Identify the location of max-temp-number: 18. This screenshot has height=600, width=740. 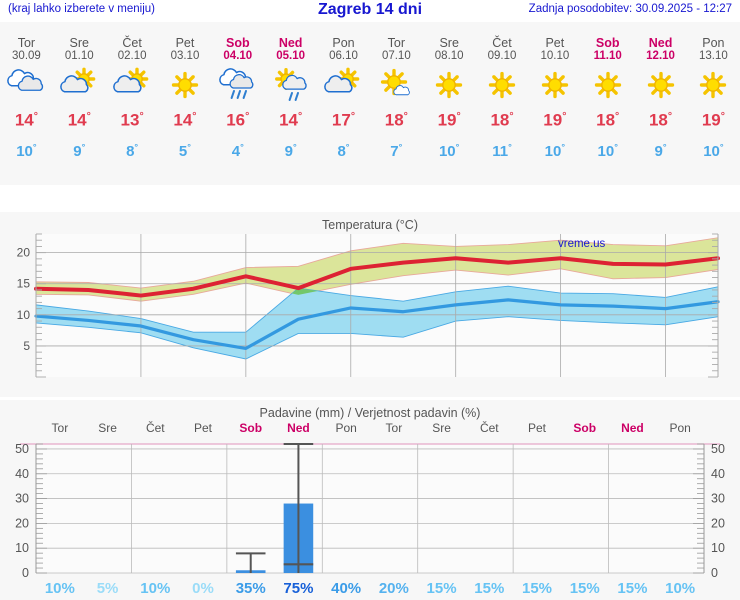
(658, 120).